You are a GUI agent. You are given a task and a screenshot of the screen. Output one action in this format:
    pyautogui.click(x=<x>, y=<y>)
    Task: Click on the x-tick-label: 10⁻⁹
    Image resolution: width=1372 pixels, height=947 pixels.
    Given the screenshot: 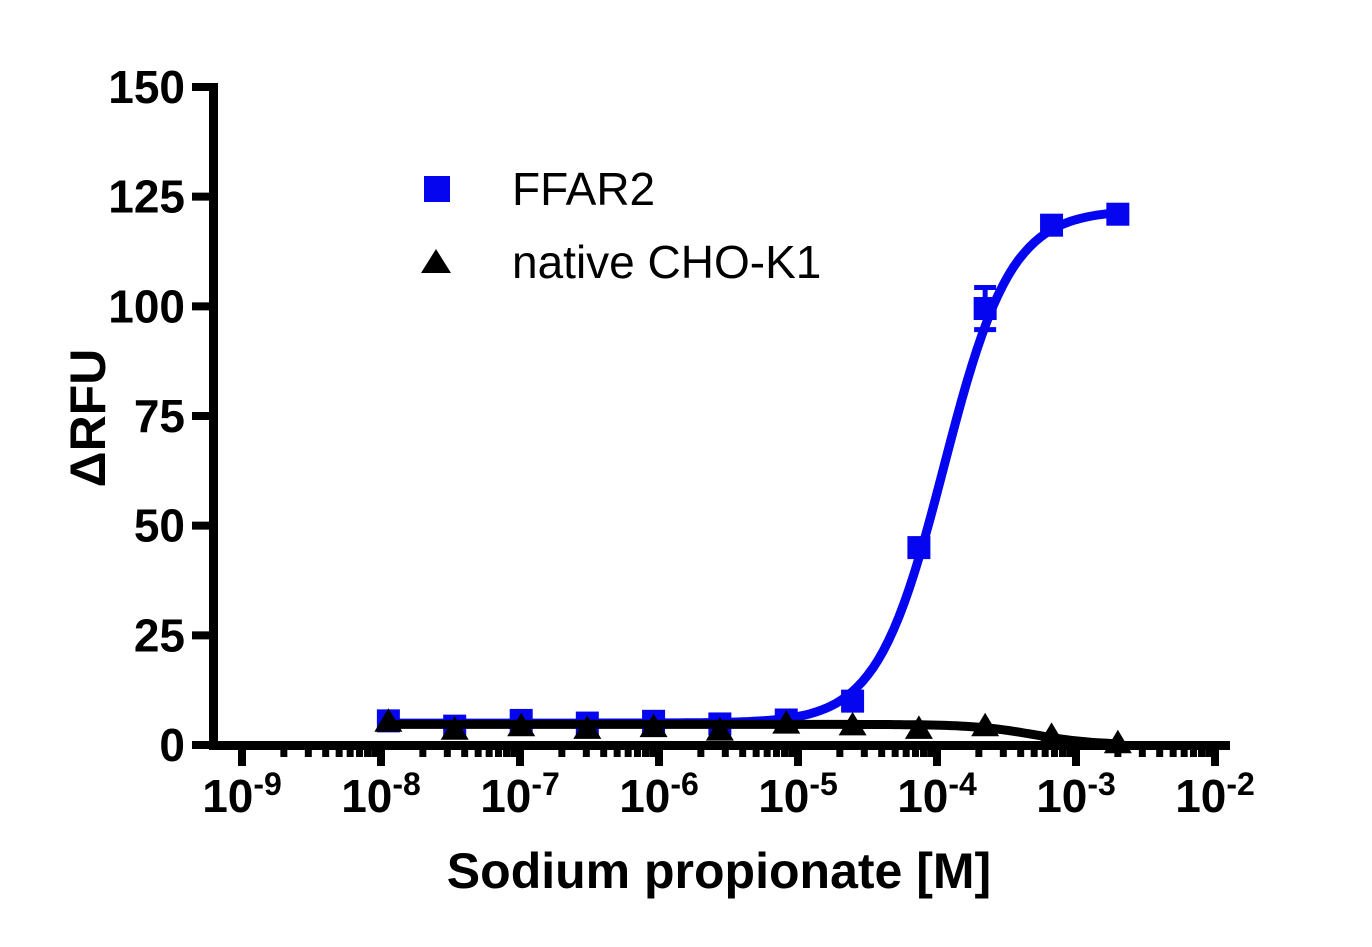 What is the action you would take?
    pyautogui.click(x=242, y=794)
    